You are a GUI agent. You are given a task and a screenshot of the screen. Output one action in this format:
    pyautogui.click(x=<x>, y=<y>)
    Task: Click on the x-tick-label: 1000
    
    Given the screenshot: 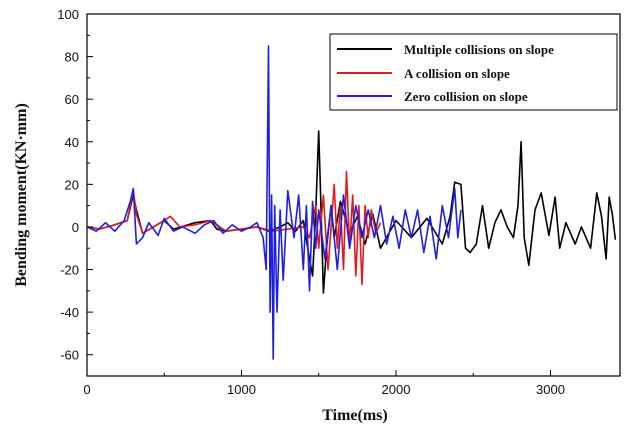 What is the action you would take?
    pyautogui.click(x=241, y=389)
    